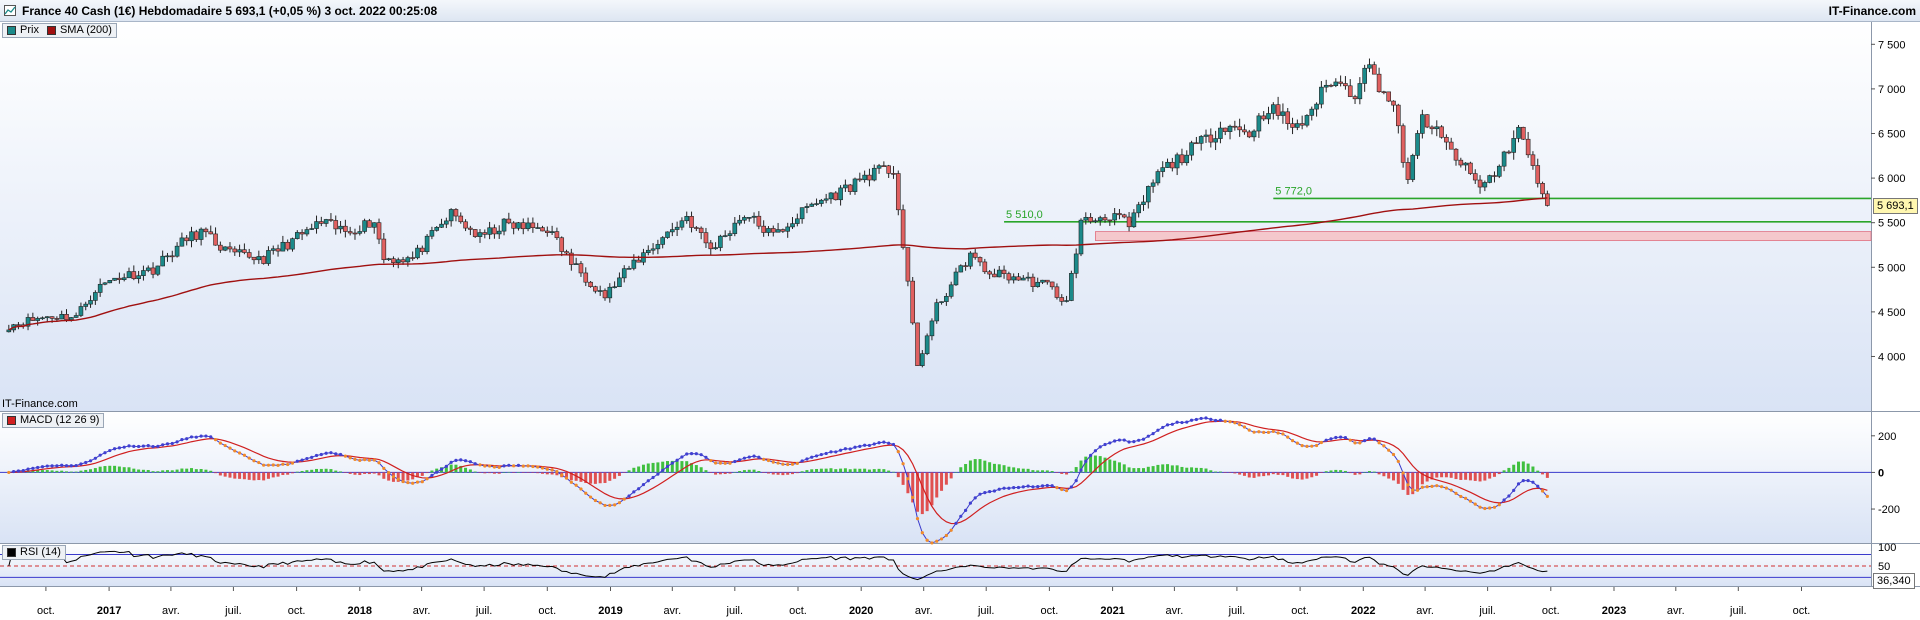 The width and height of the screenshot is (1920, 620). Describe the element at coordinates (1889, 510) in the screenshot. I see `macd-y-tick-label: -200` at that location.